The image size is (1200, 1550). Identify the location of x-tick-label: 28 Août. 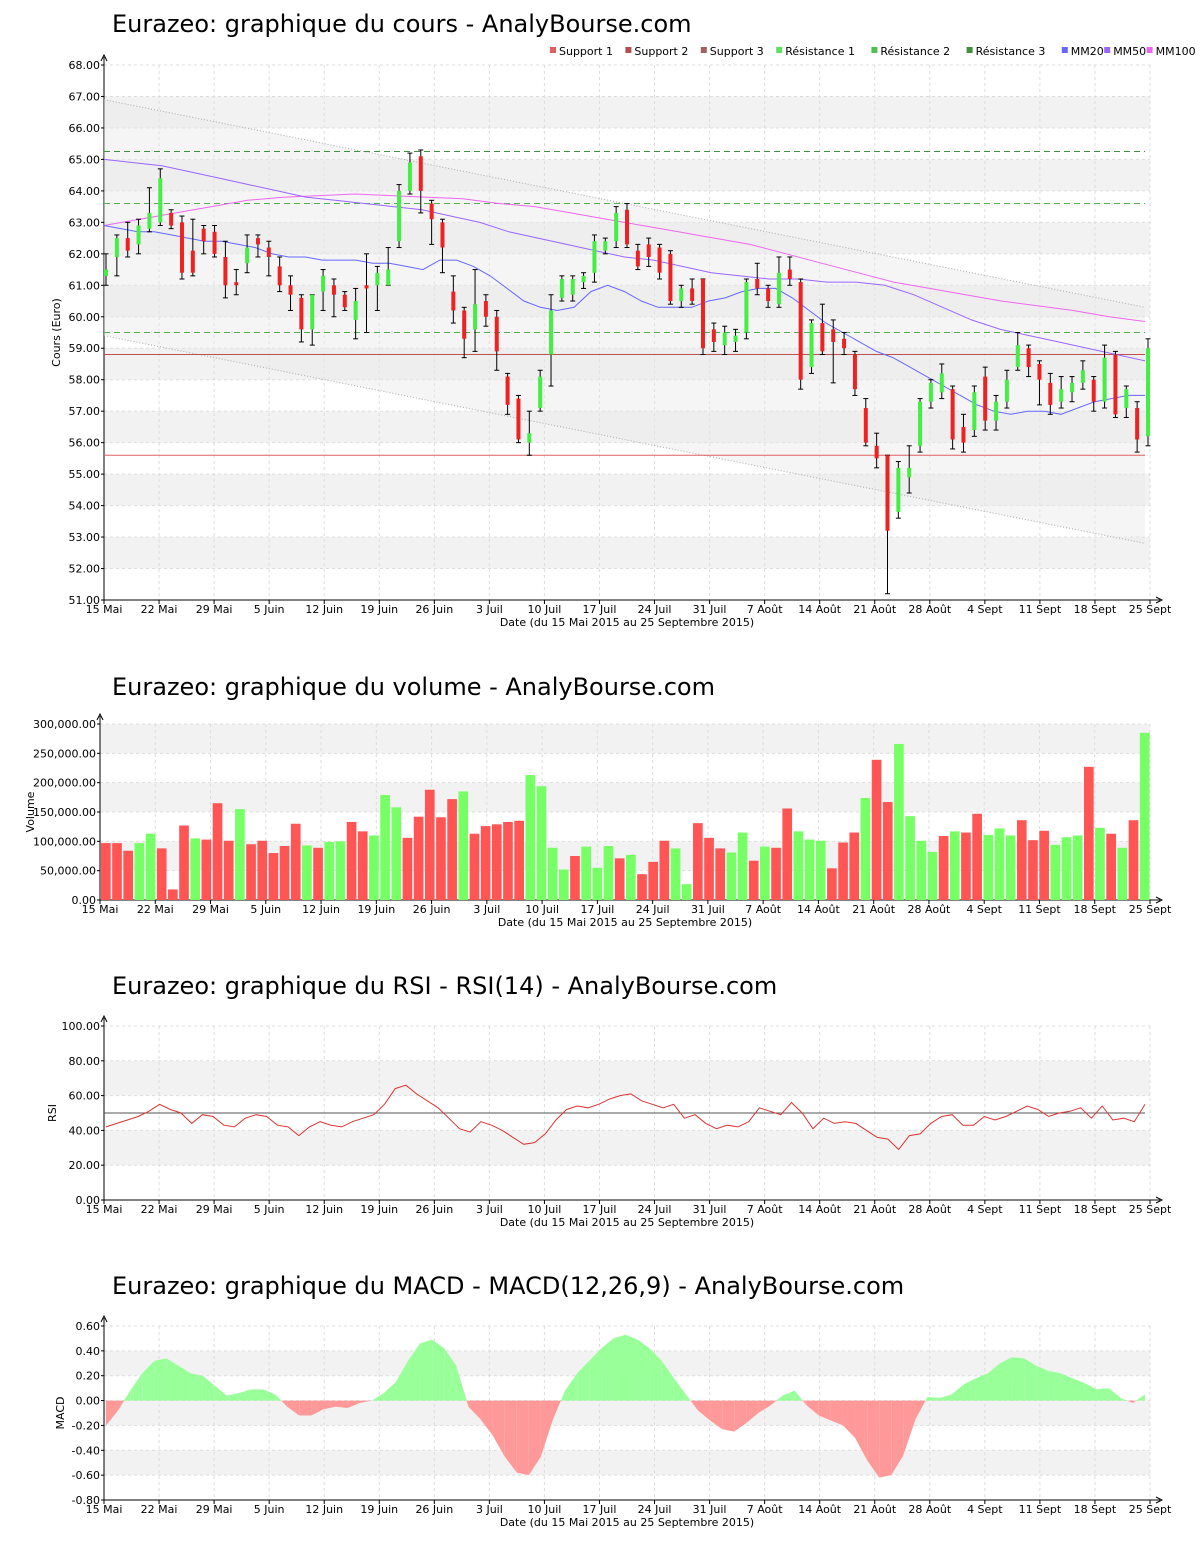
(930, 1509).